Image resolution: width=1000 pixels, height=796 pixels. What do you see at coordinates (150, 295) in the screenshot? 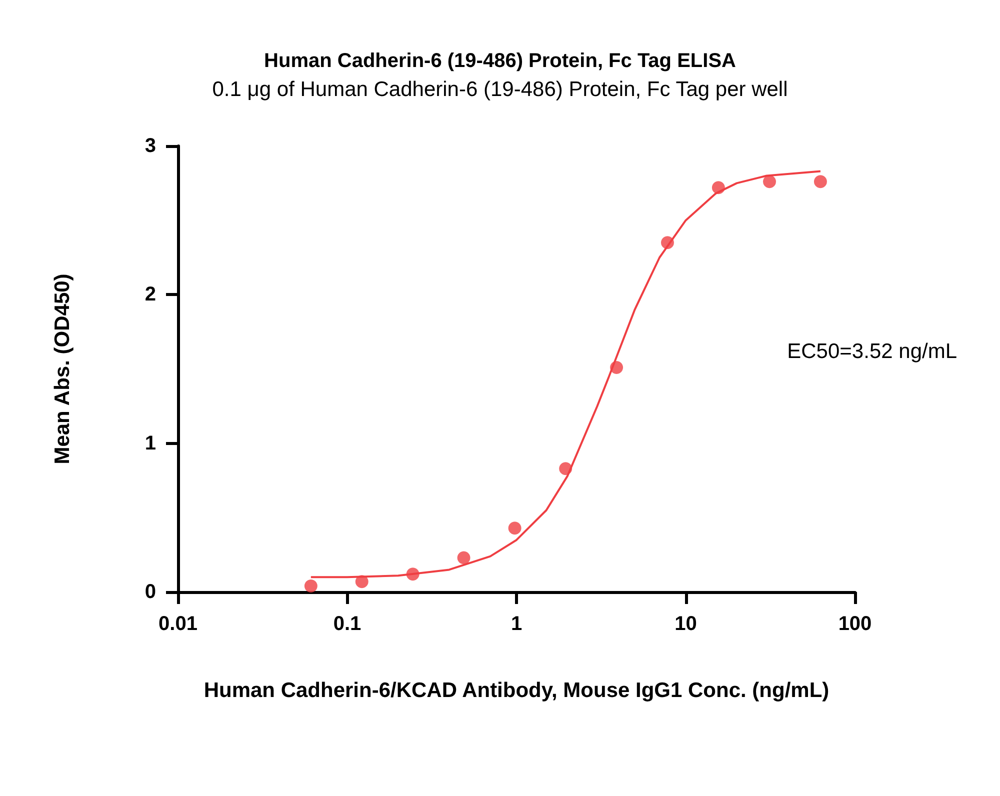
I see `y-tick-label: 2` at bounding box center [150, 295].